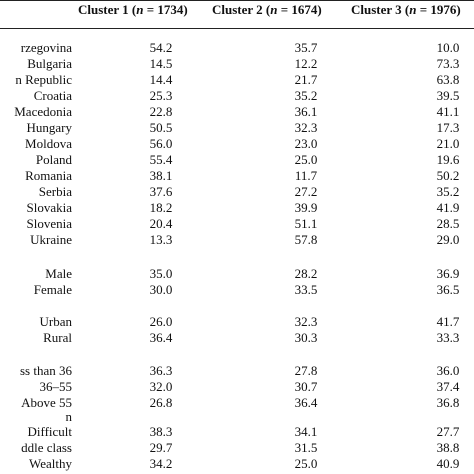  Describe the element at coordinates (237, 371) in the screenshot. I see `table-row: ss than 36 36.3 27.8 36.0` at that location.